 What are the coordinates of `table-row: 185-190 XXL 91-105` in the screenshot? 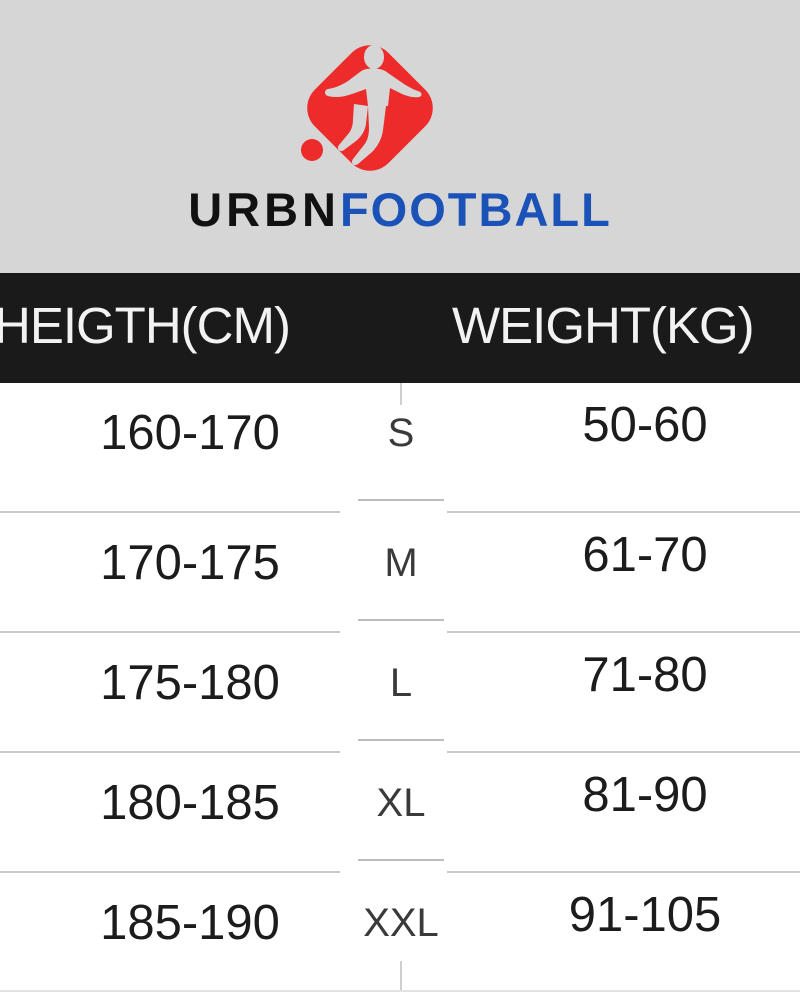 It's located at (400, 933).